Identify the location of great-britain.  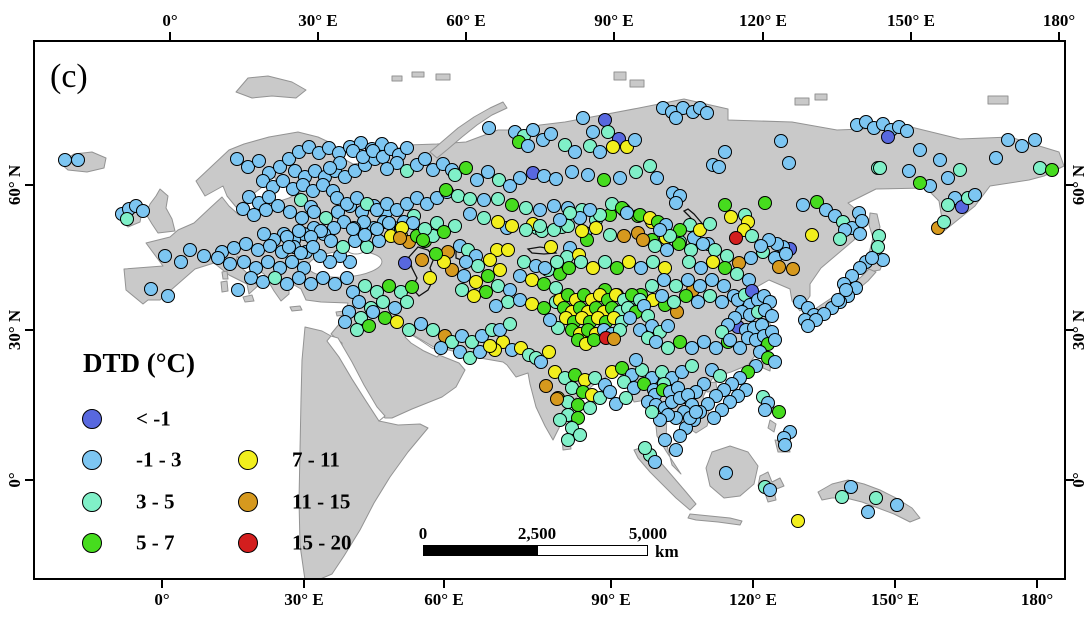
(160, 211).